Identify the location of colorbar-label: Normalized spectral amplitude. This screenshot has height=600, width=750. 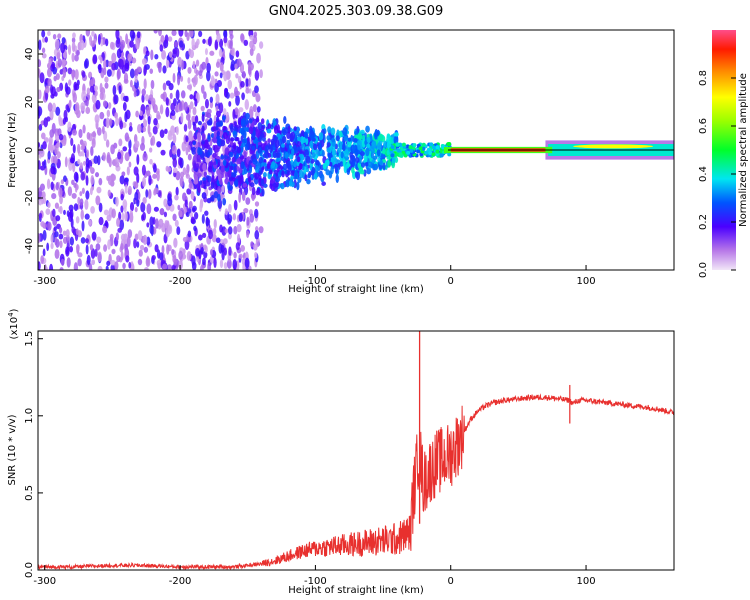
(743, 150).